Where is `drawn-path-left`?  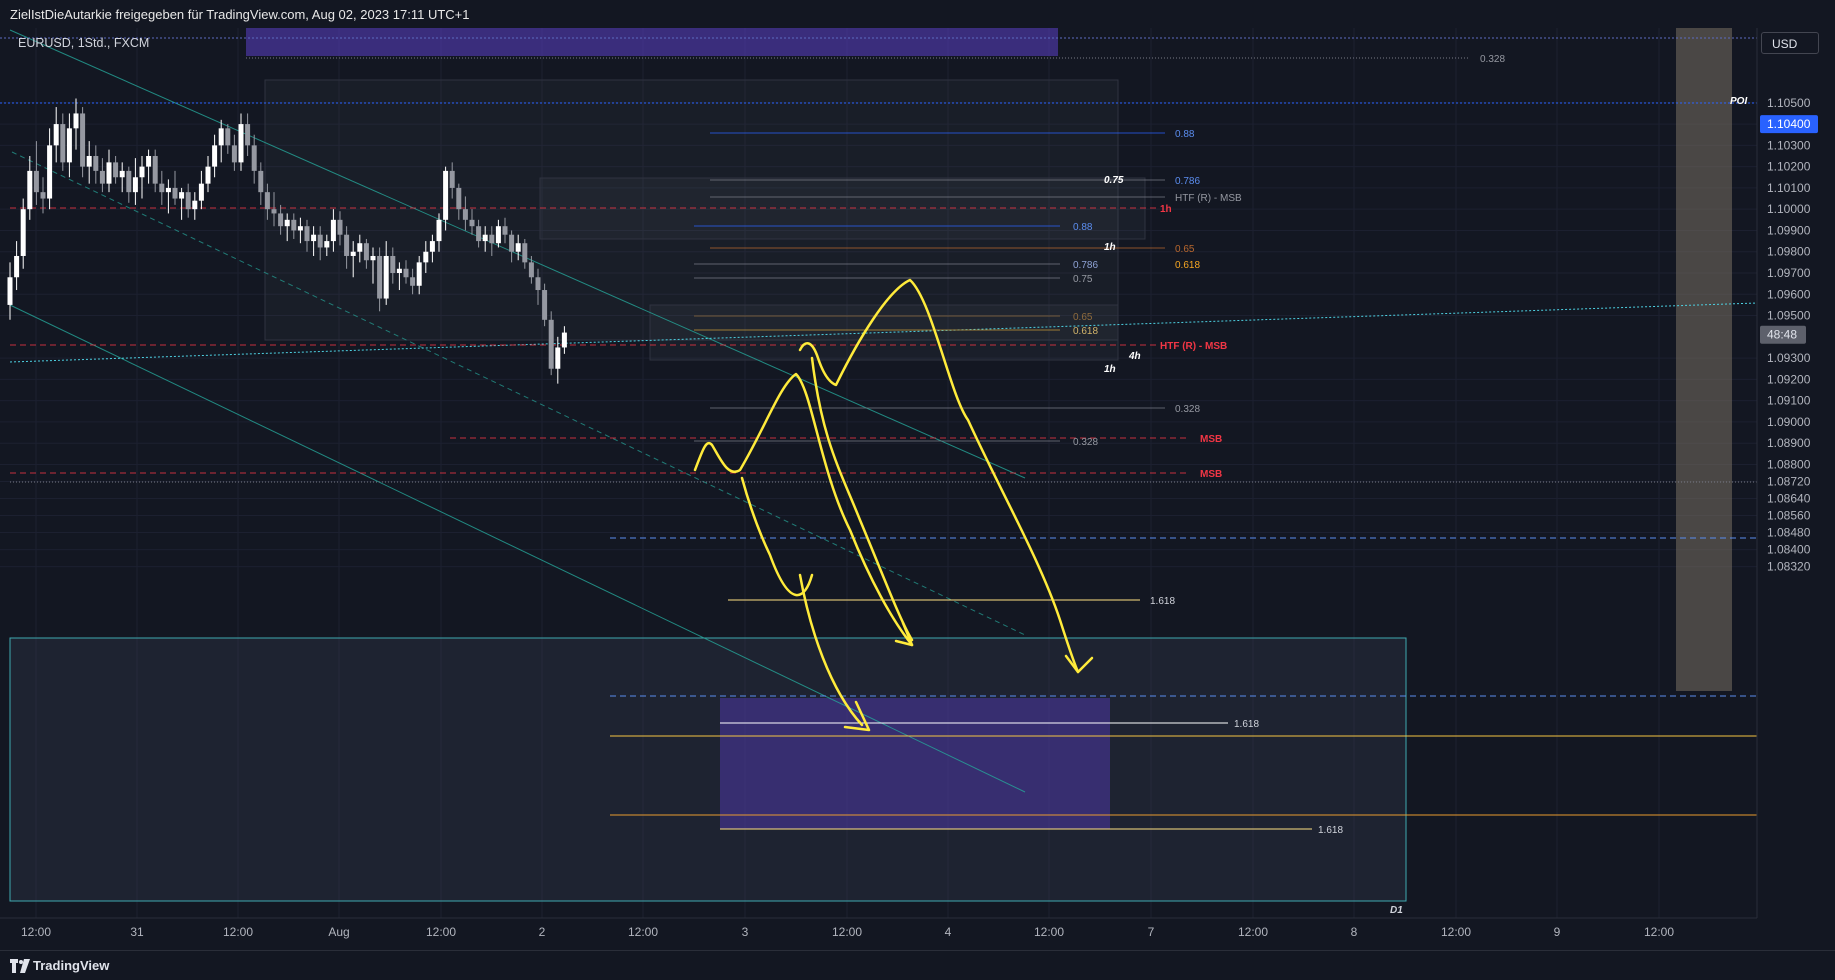
drawn-path-left is located at coordinates (803, 509).